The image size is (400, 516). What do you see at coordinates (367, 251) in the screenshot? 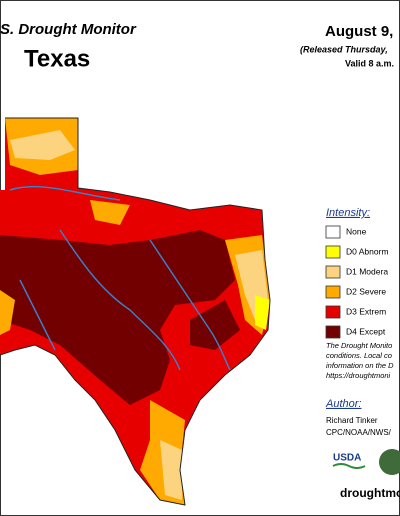
I see `legend-label: D0 Abnorm` at bounding box center [367, 251].